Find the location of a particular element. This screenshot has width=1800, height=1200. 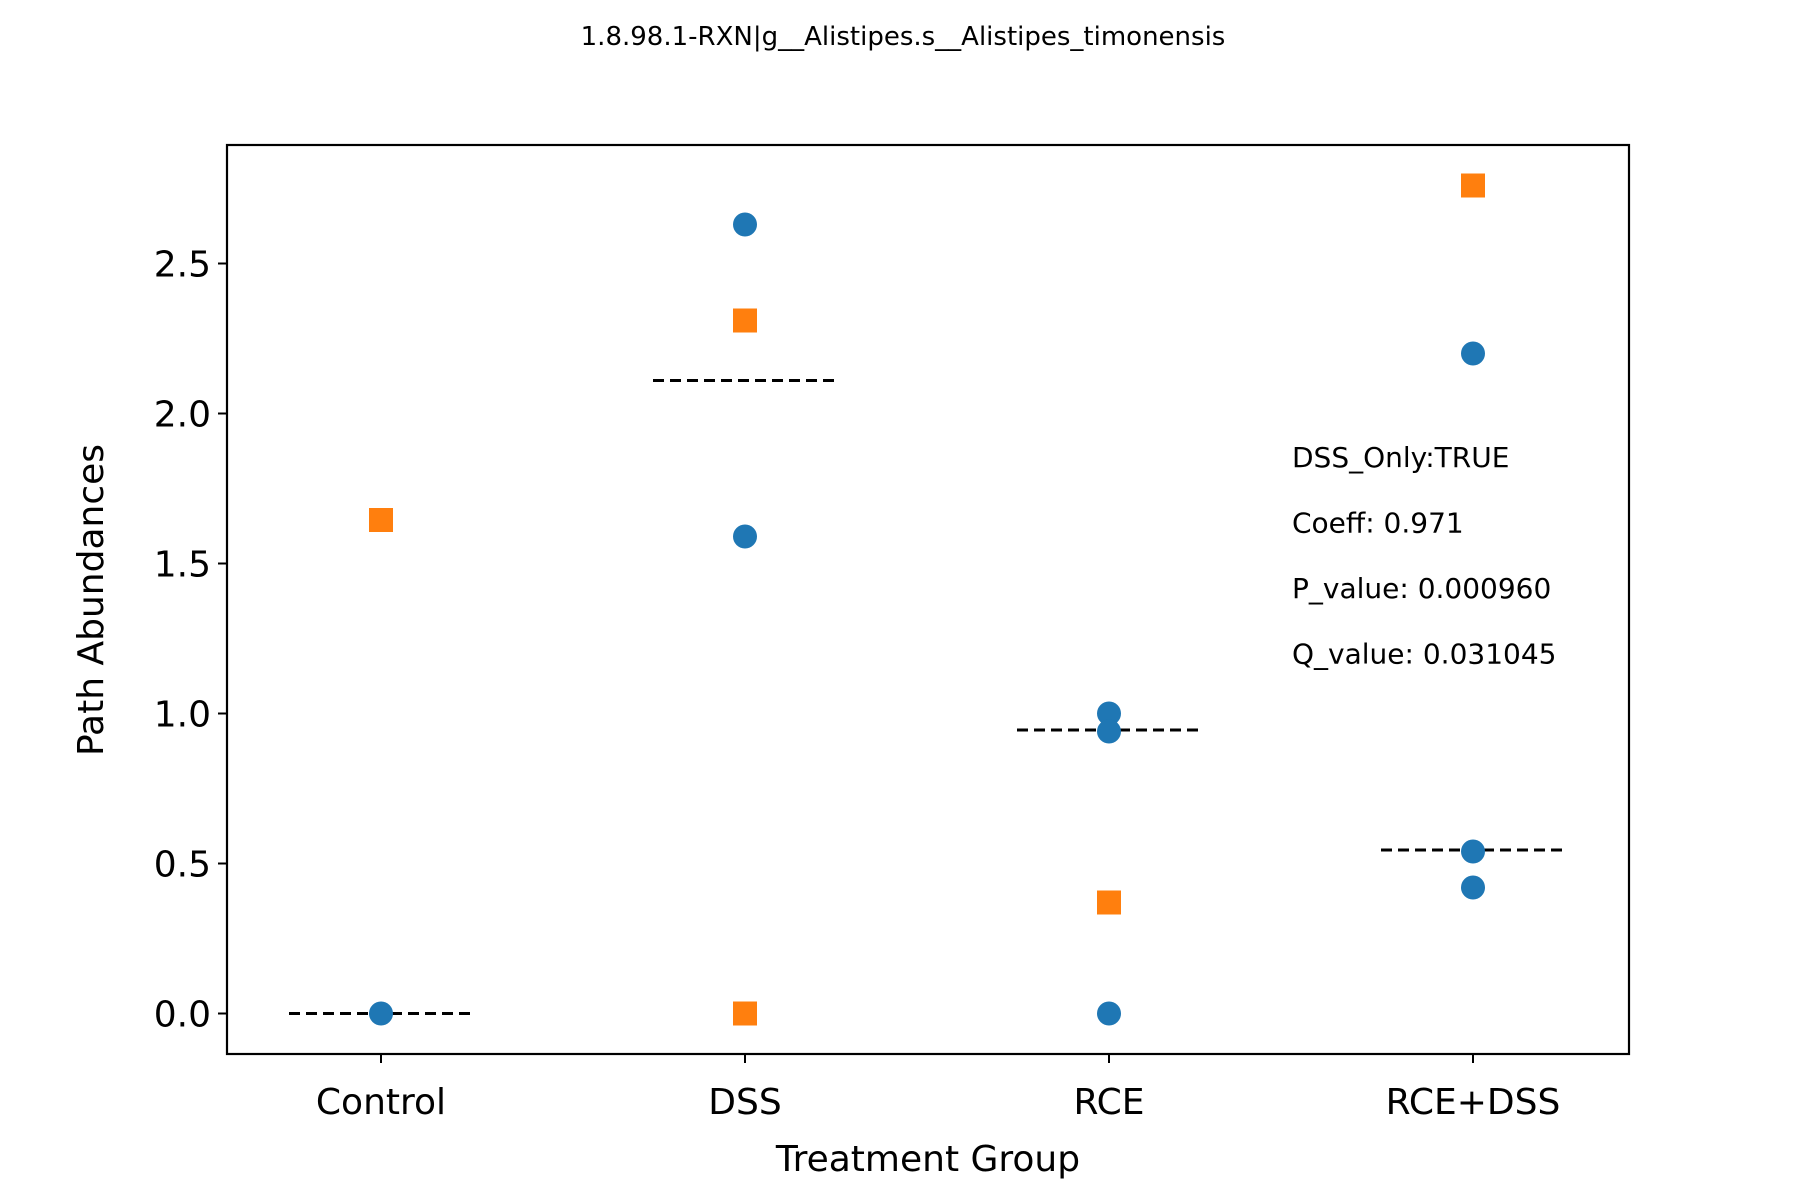

x-tick-label: RCE is located at coordinates (1108, 1102).